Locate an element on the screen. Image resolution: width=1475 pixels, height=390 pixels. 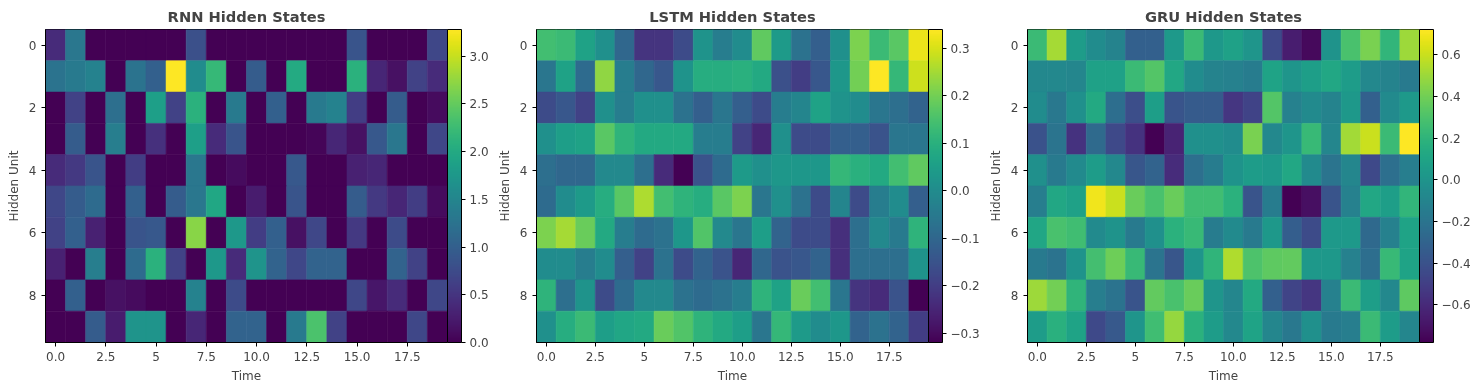
color-bar-label: 1.0 is located at coordinates (479, 247).